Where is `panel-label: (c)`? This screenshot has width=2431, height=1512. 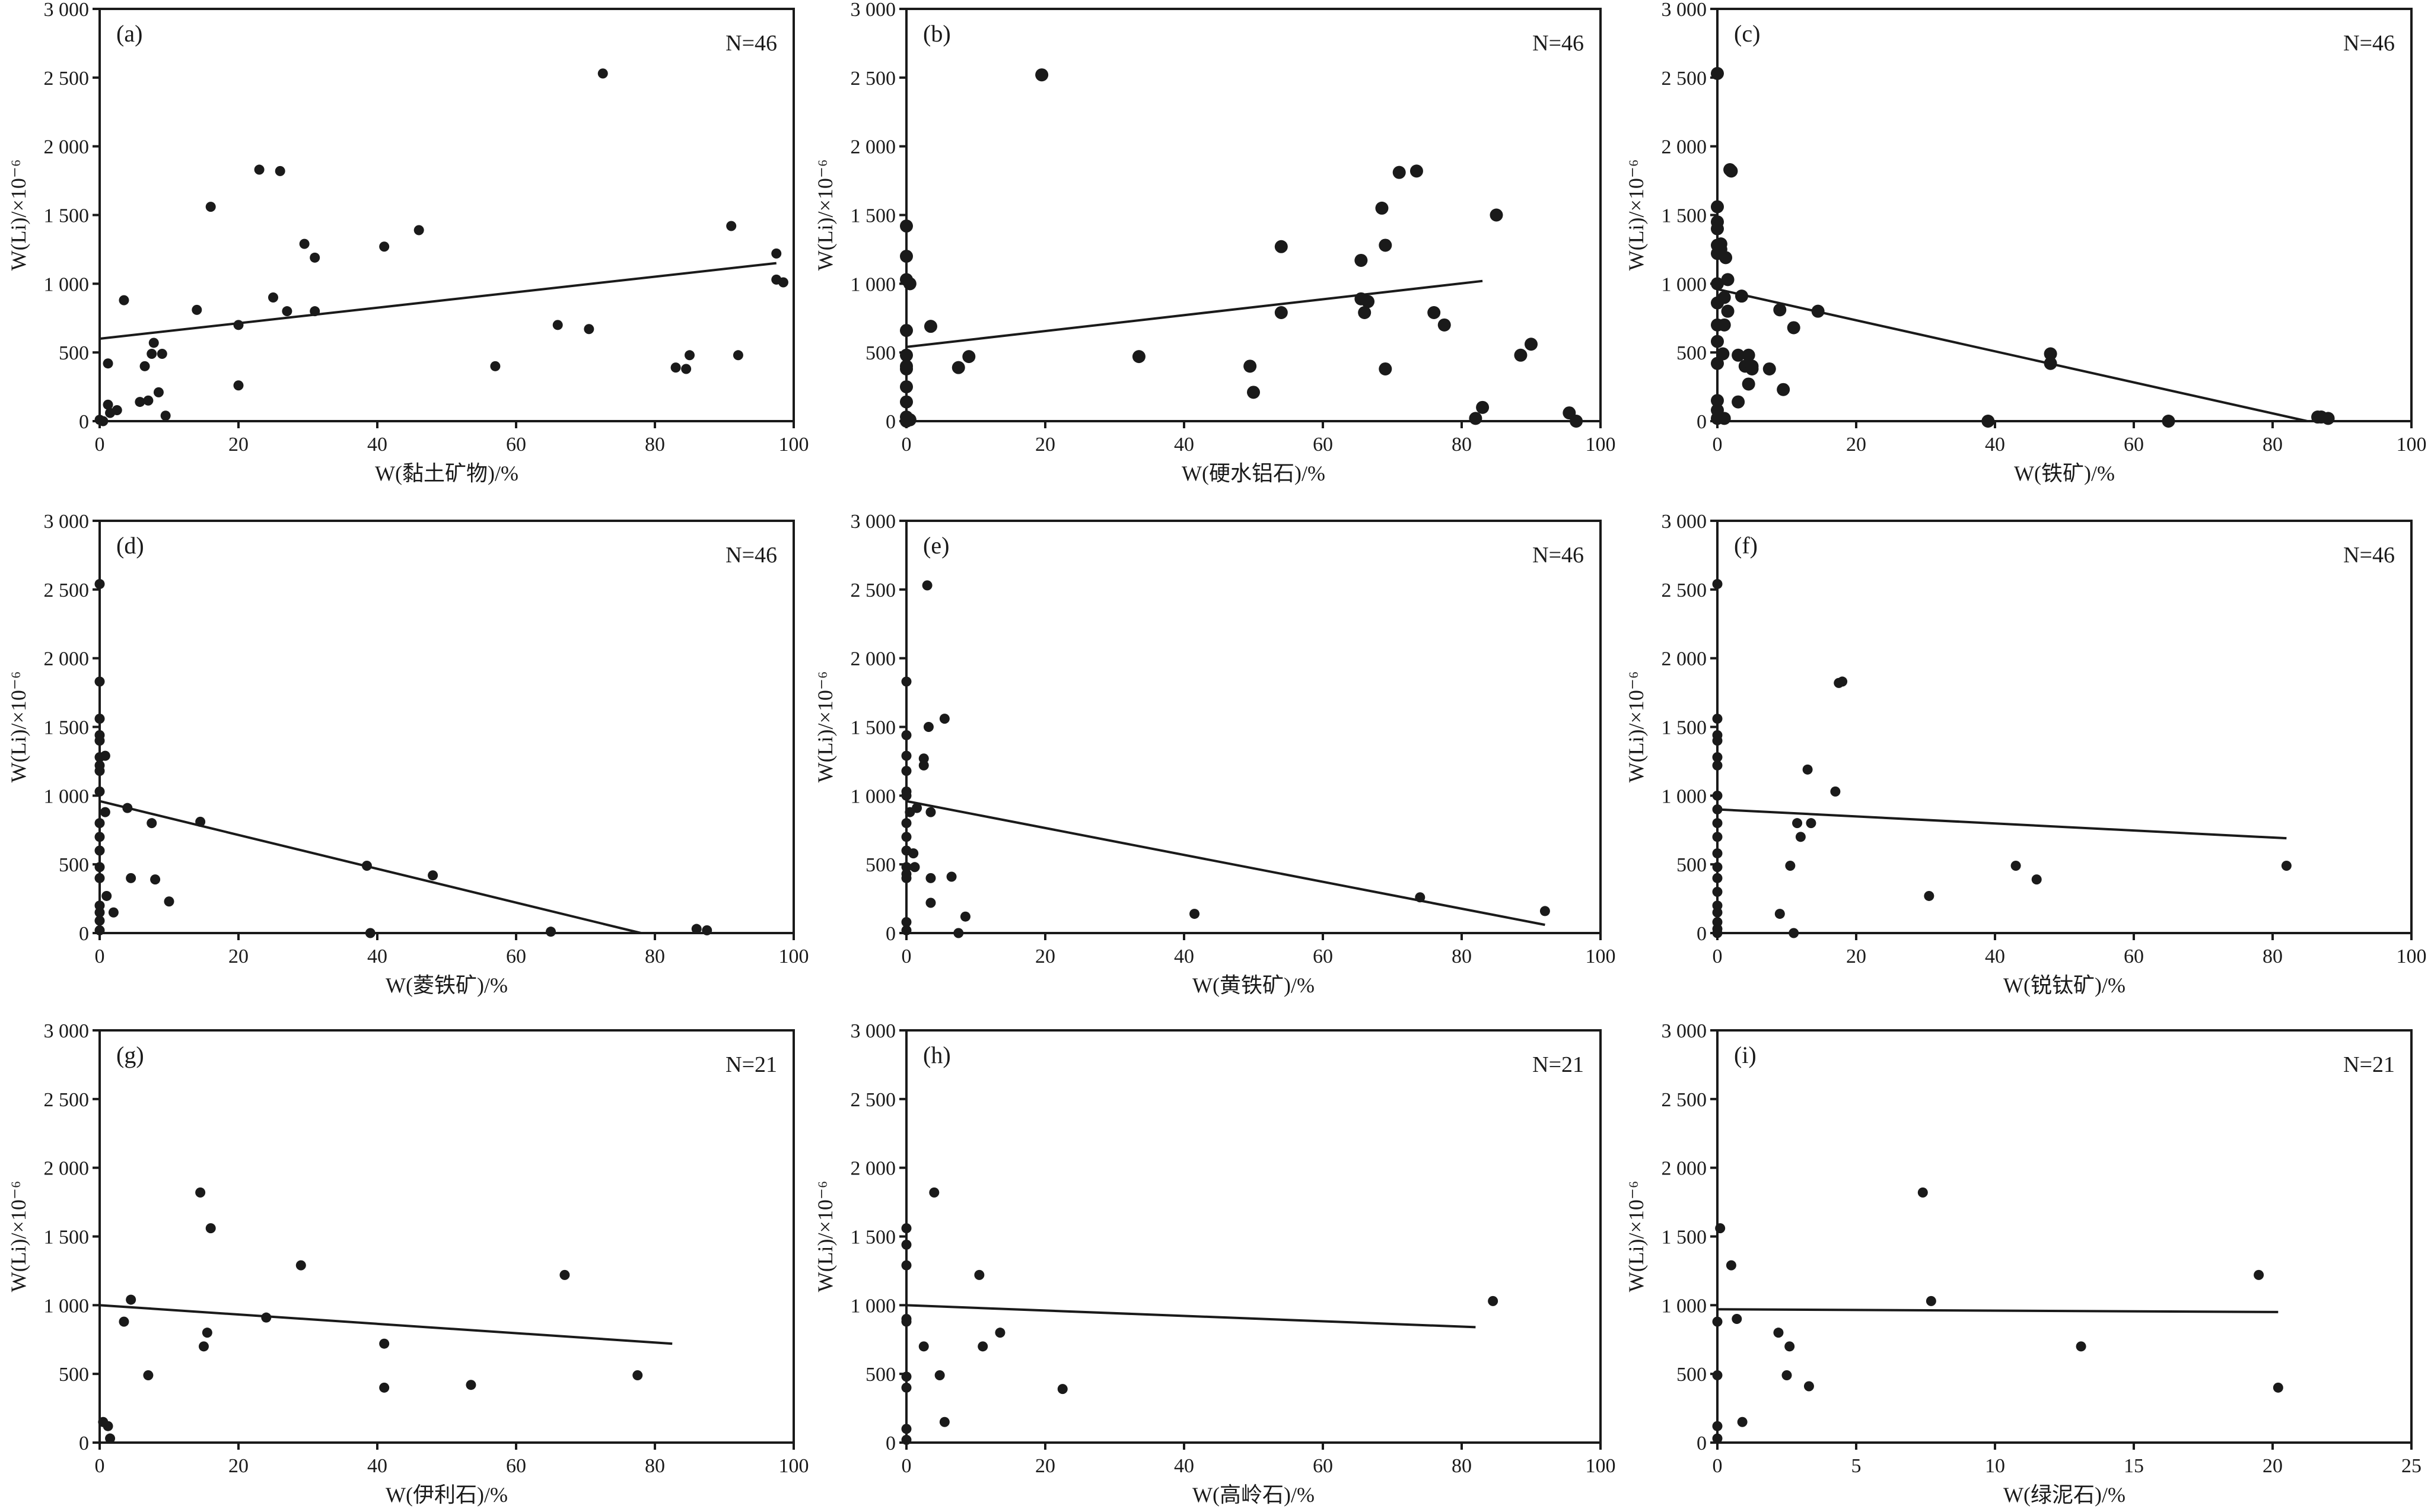 panel-label: (c) is located at coordinates (1747, 33).